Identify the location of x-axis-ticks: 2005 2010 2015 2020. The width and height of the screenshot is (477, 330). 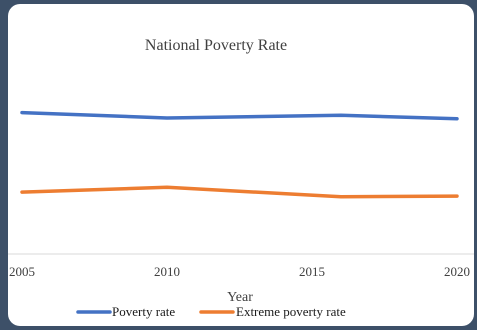
(239, 271).